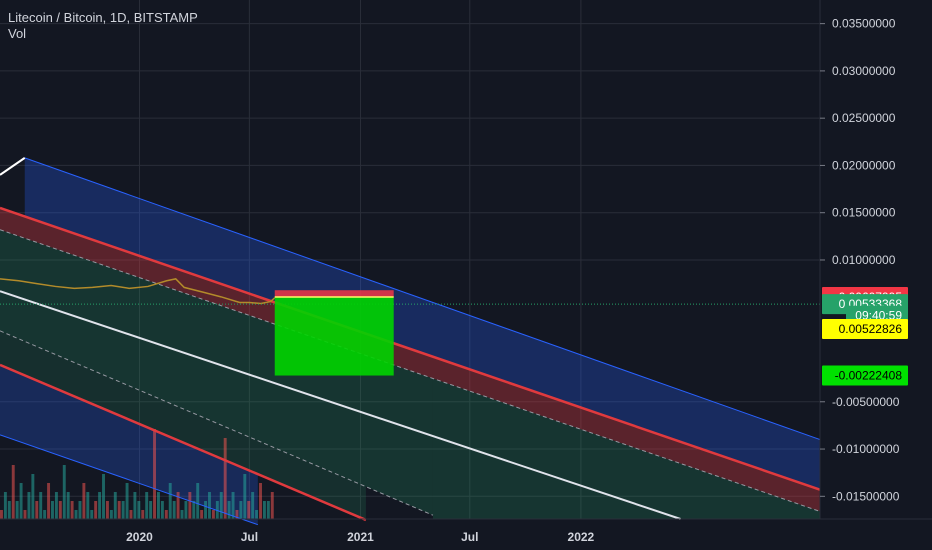 This screenshot has height=550, width=932. Describe the element at coordinates (466, 531) in the screenshot. I see `time-axis: 2020 Jul 2021 Jul 2022` at that location.